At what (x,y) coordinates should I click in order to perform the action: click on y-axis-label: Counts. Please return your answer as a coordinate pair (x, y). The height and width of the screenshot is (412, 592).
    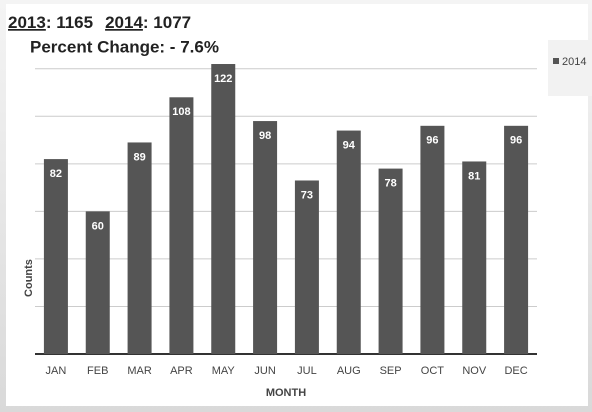
    Looking at the image, I should click on (29, 278).